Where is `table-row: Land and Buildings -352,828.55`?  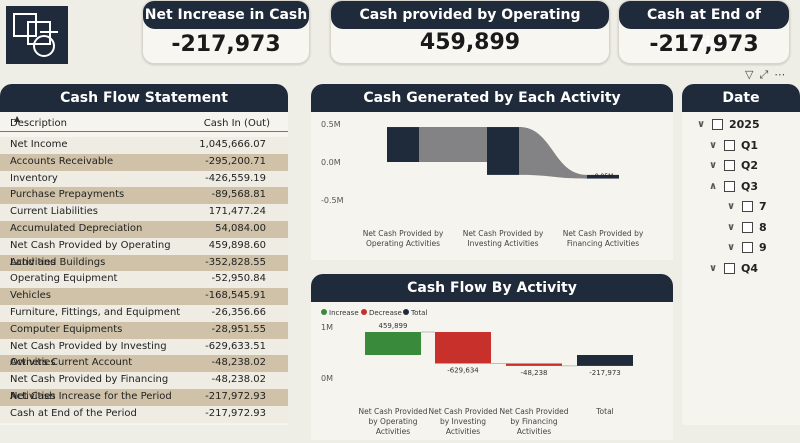
table-row: Land and Buildings -352,828.55 is located at coordinates (144, 263).